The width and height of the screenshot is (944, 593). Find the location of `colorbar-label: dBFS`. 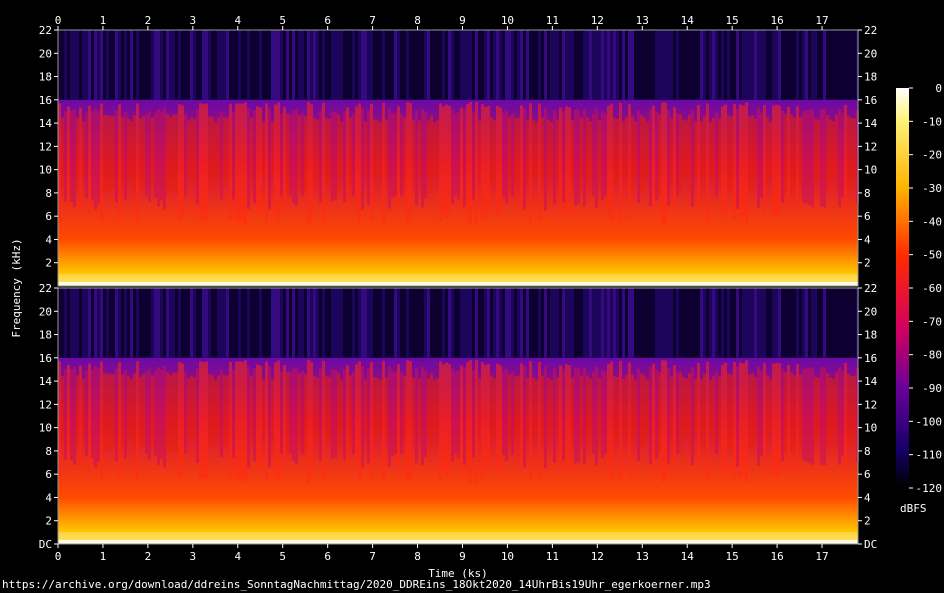

colorbar-label: dBFS is located at coordinates (913, 508).